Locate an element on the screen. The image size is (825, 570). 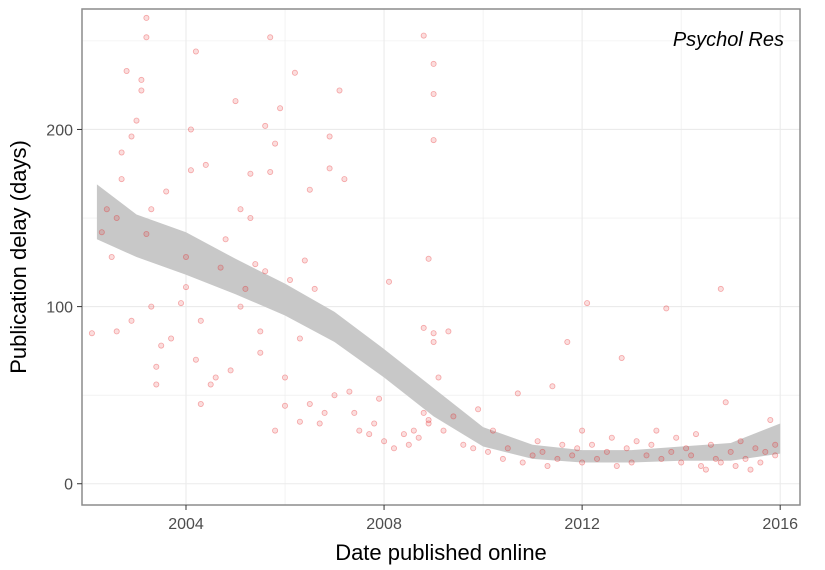
x-tick-label: 2012 is located at coordinates (582, 524).